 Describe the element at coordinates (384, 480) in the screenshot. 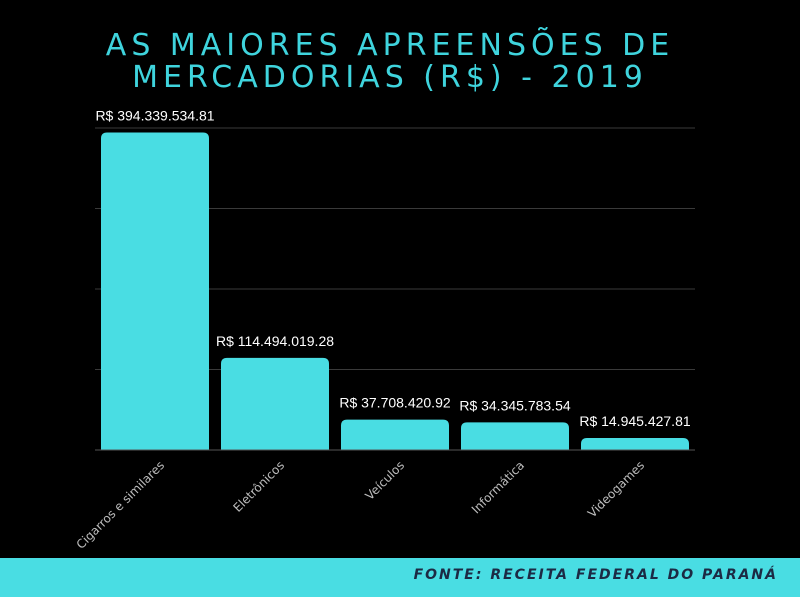

I see `category-label-2: Veículos` at that location.